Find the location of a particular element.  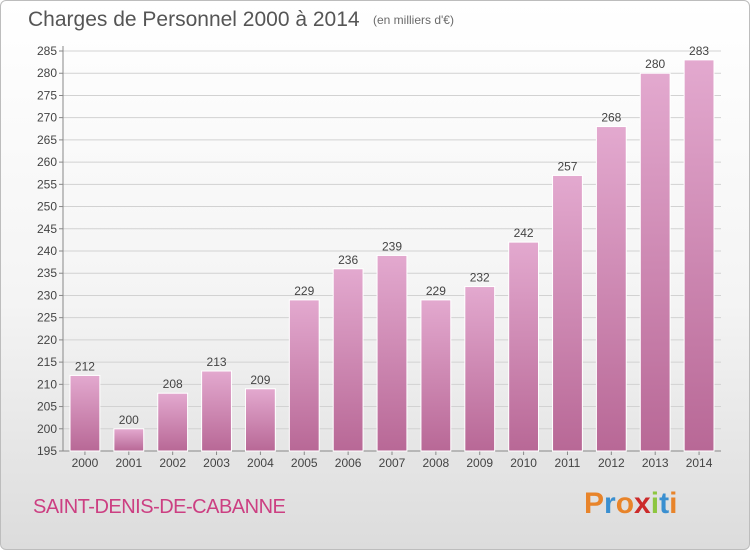

x-tick-label: 2014 is located at coordinates (699, 463).